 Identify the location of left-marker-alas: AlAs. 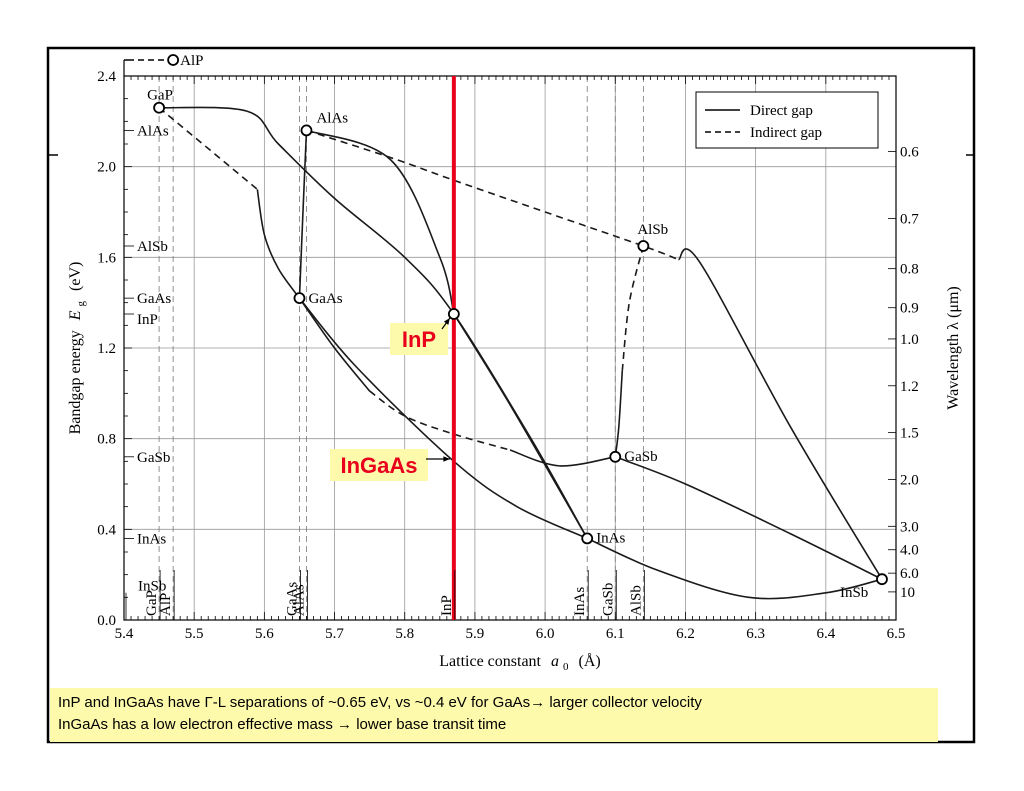
(153, 131).